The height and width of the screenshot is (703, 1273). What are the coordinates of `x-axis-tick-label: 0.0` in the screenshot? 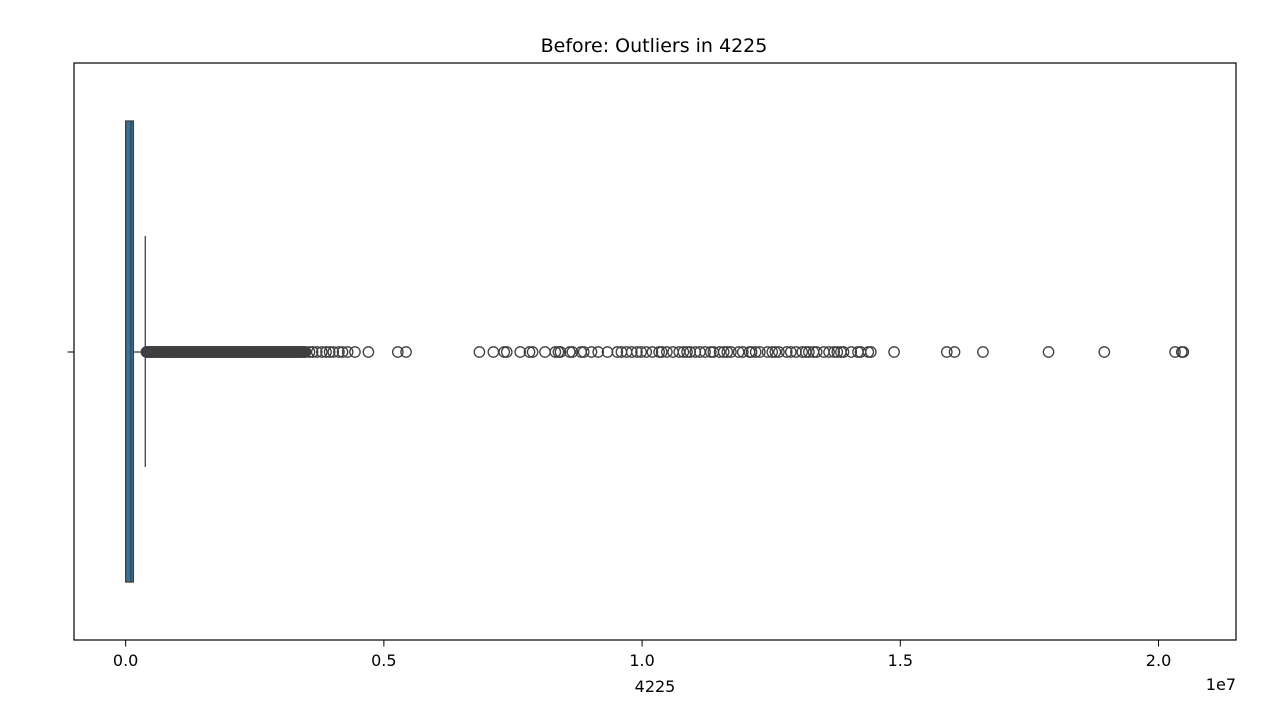 It's located at (125, 660).